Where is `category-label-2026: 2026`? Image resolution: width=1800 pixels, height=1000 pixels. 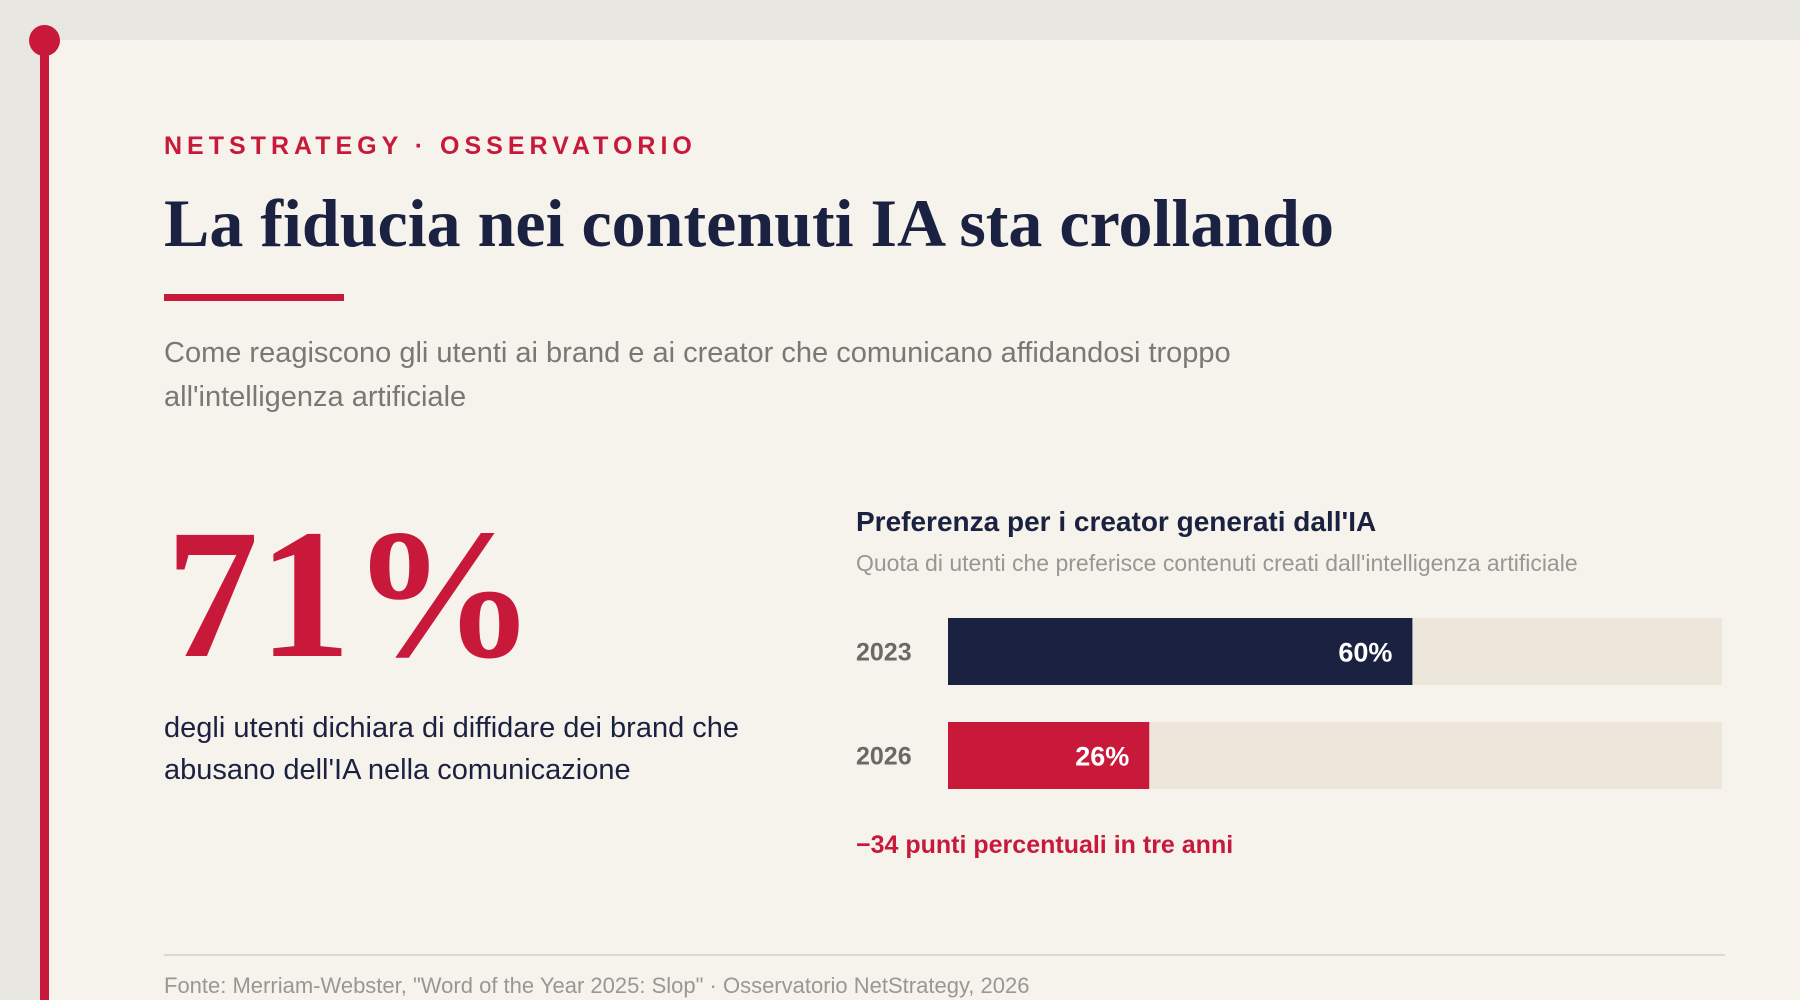
category-label-2026: 2026 is located at coordinates (884, 757).